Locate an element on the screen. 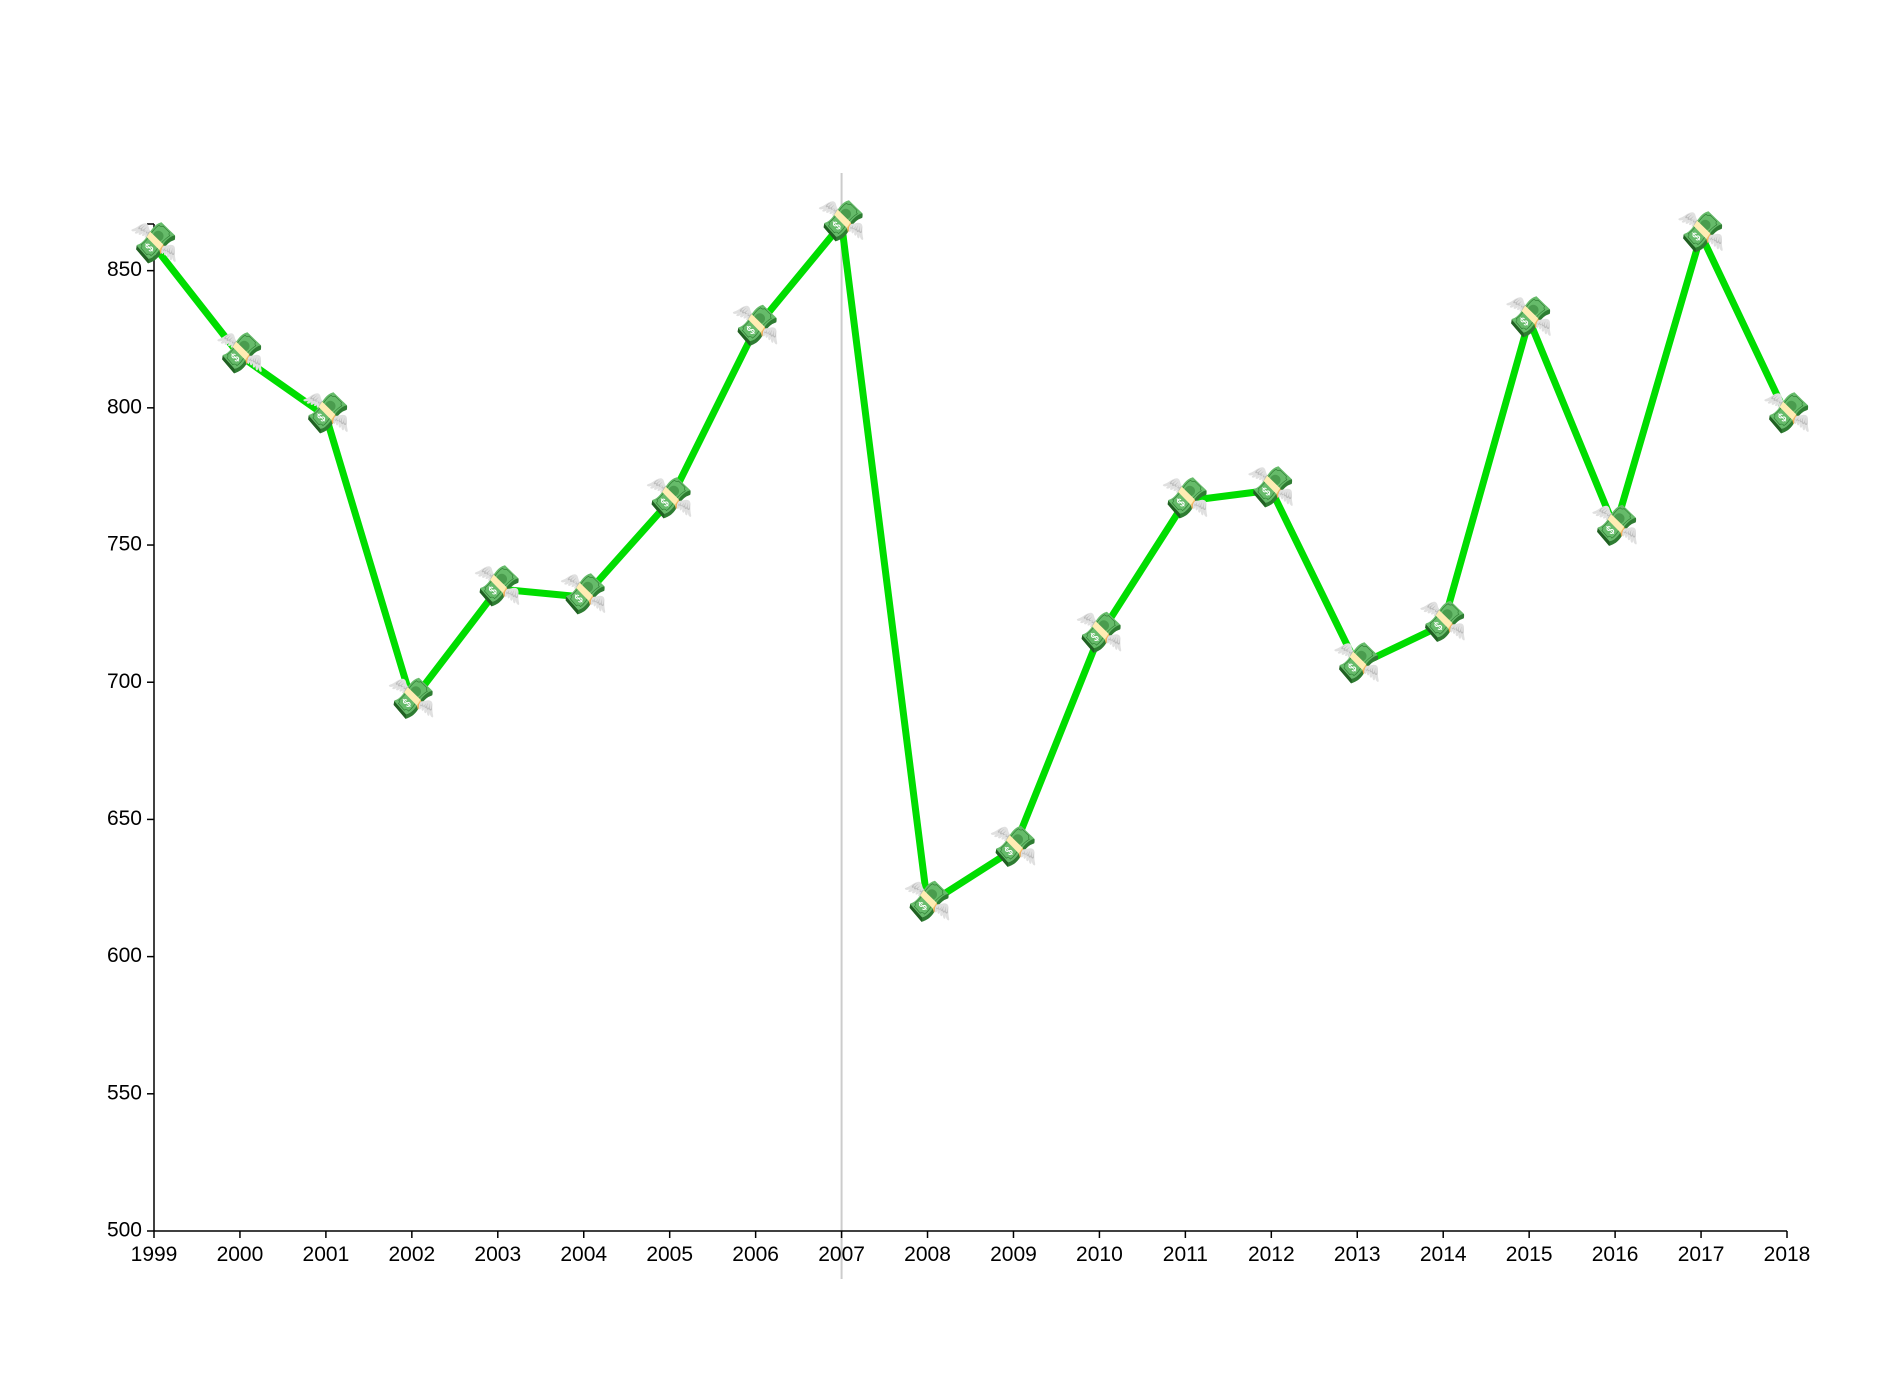 Image resolution: width=1886 pixels, height=1374 pixels. y-tick-label: 800 is located at coordinates (124, 406).